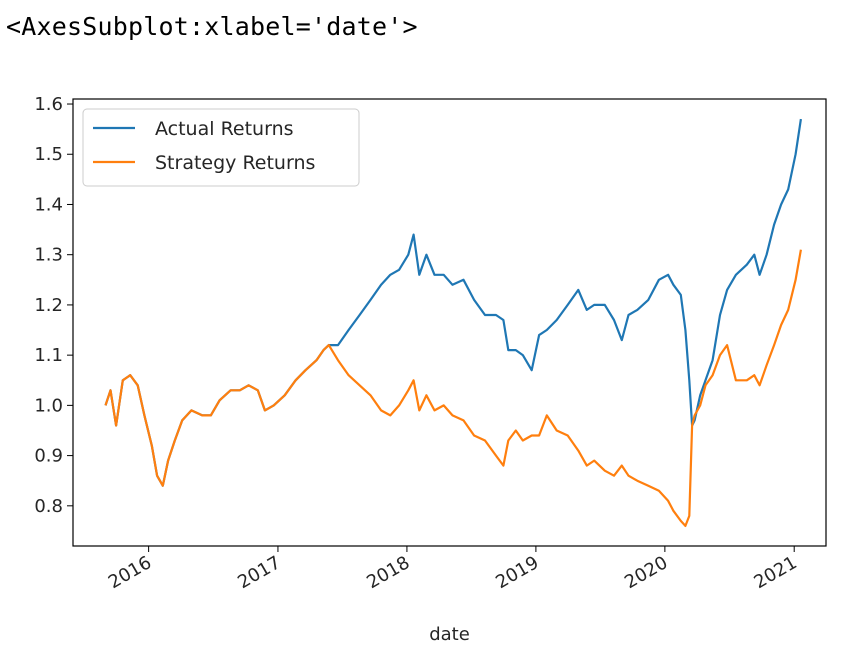 This screenshot has width=852, height=656. I want to click on y-tick-label: 1.5, so click(48, 154).